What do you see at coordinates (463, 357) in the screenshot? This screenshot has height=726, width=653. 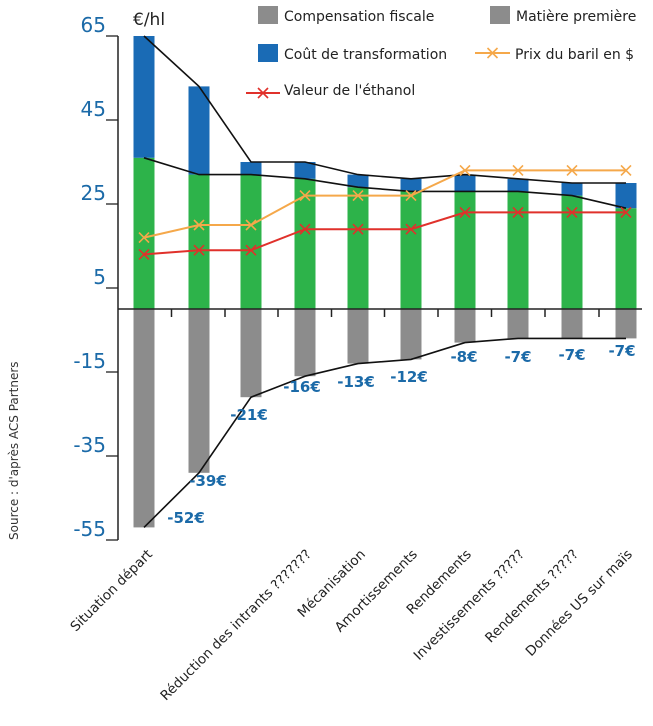 I see `data-label: -8€` at bounding box center [463, 357].